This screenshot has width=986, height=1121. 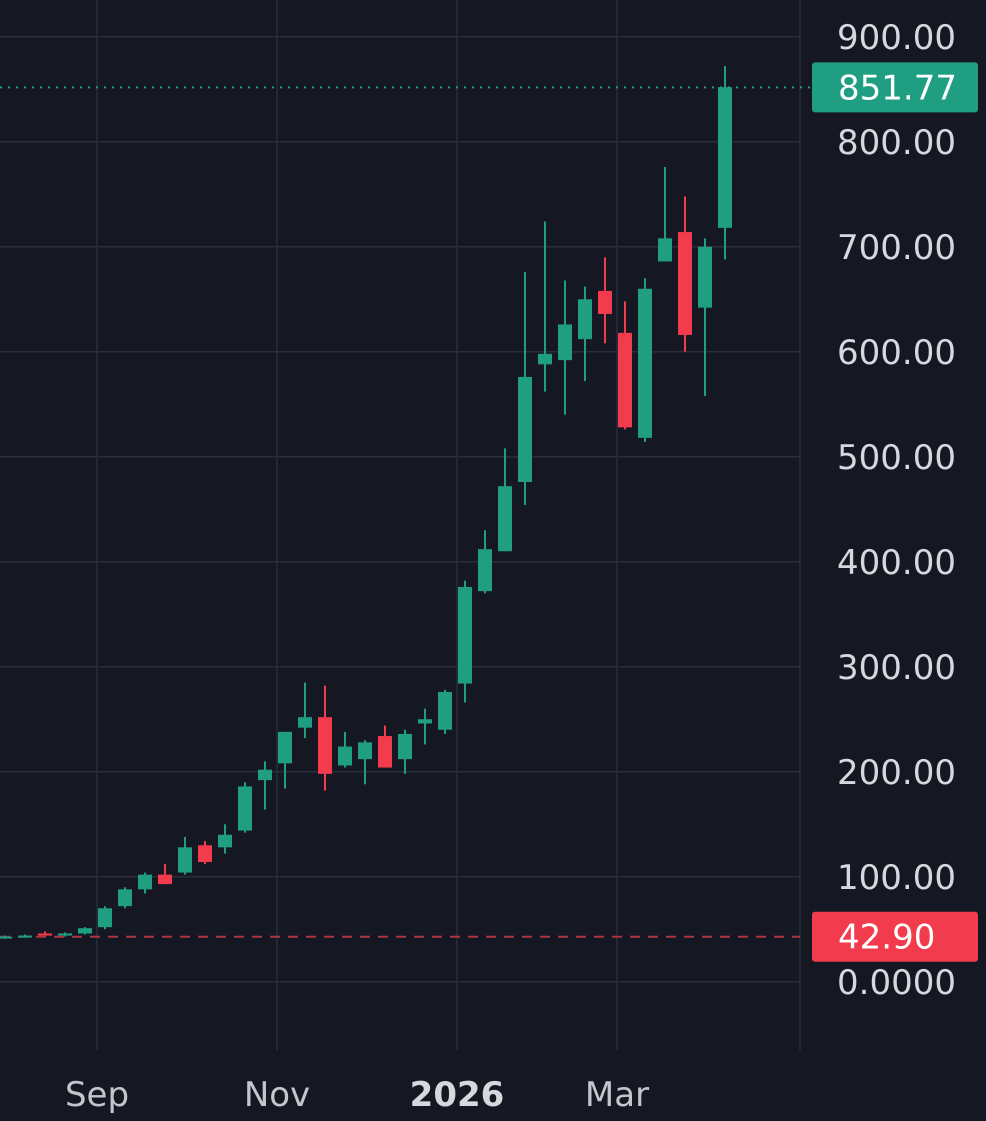 I want to click on y-tick-label: 700.00, so click(x=896, y=248).